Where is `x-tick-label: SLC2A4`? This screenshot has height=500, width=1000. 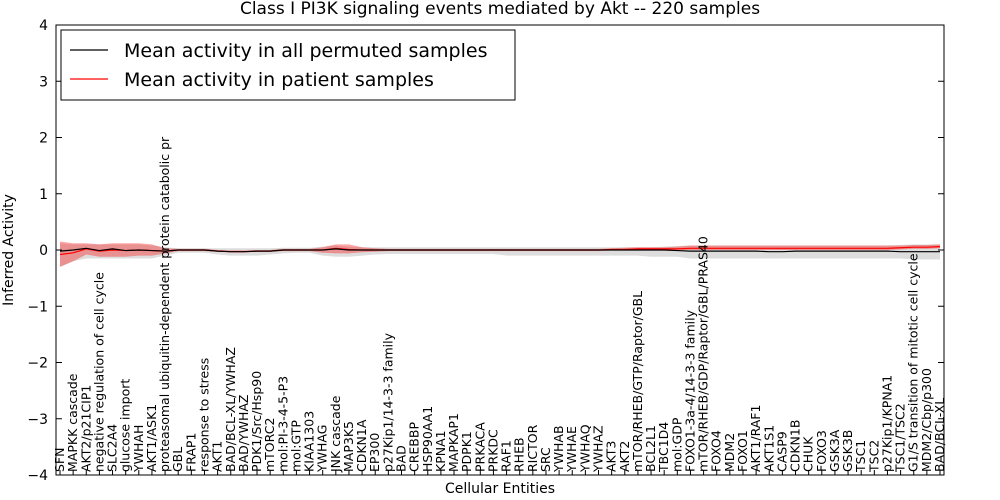
x-tick-label: SLC2A4 is located at coordinates (112, 448).